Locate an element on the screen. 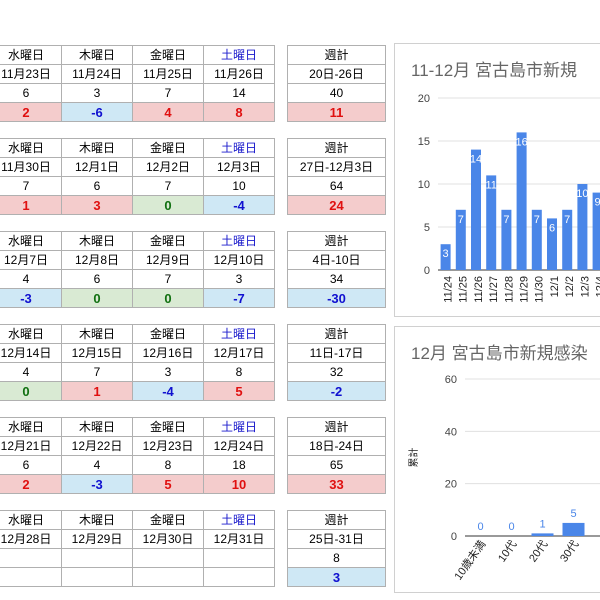 Image resolution: width=600 pixels, height=600 pixels. count-cell: 3 is located at coordinates (168, 372).